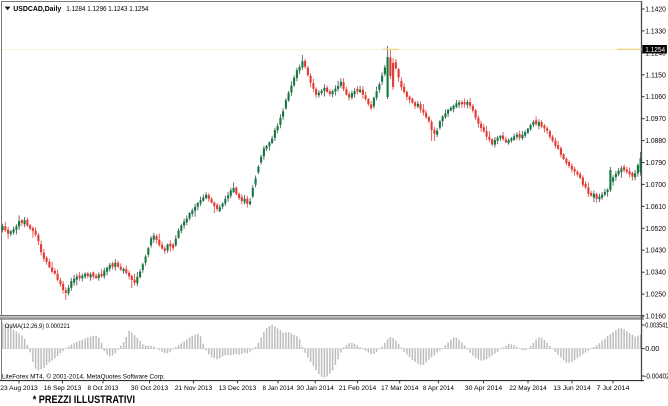  I want to click on svg-text: 1.0700, so click(655, 184).